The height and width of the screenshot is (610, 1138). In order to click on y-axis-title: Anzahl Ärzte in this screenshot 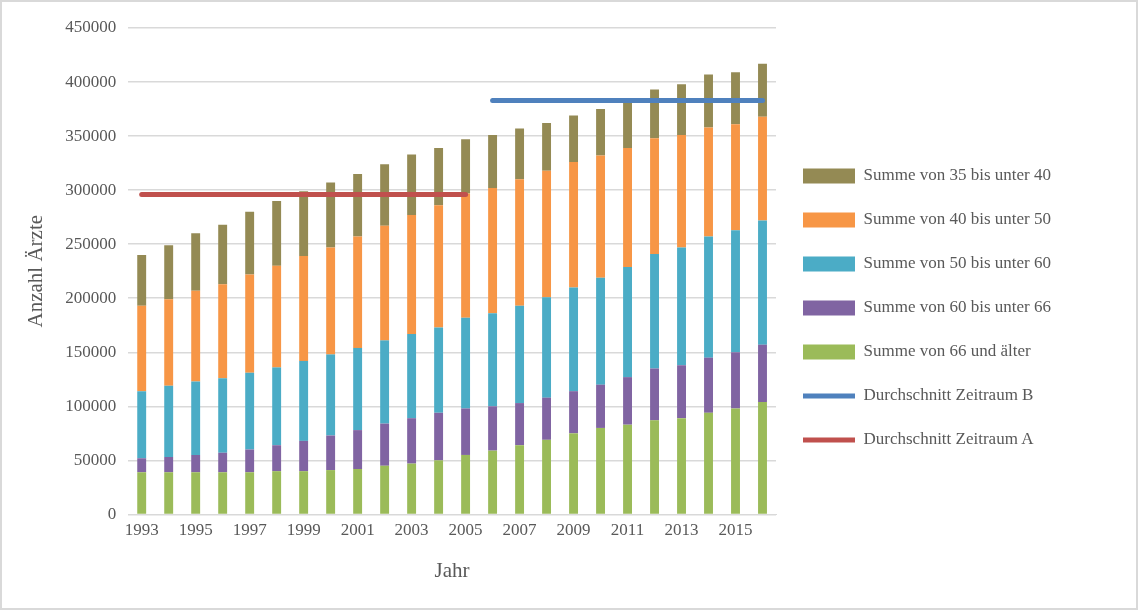, I will do `click(35, 271)`.